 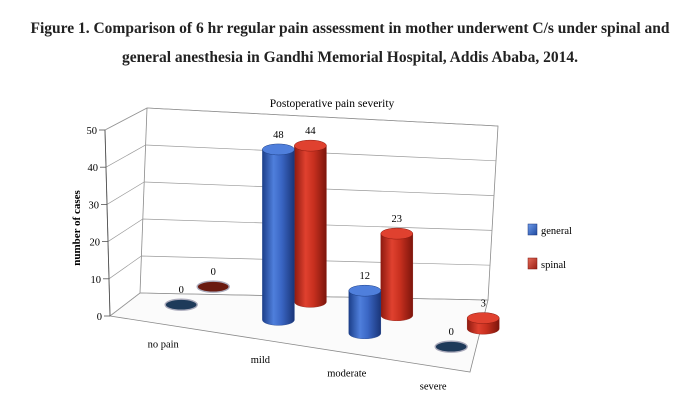 What do you see at coordinates (77, 227) in the screenshot?
I see `y-axis-label: number of cases` at bounding box center [77, 227].